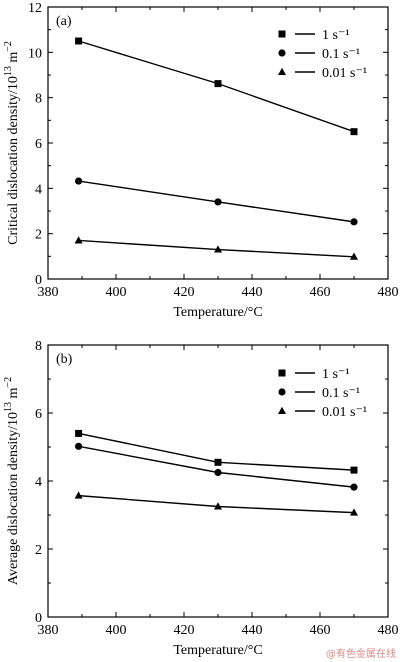 The image size is (400, 662). What do you see at coordinates (12, 143) in the screenshot?
I see `y-axis-title: Critical dislocation density/1013 m−2` at bounding box center [12, 143].